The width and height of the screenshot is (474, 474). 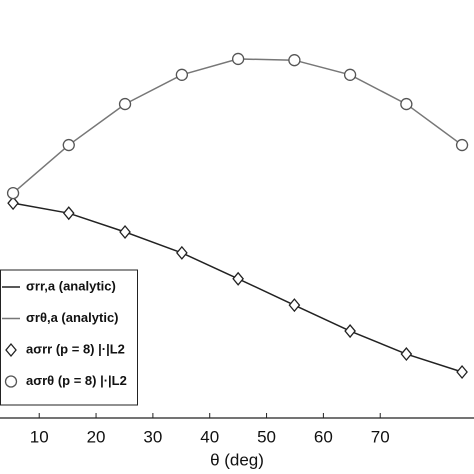 I want to click on legend-box, so click(x=69, y=337).